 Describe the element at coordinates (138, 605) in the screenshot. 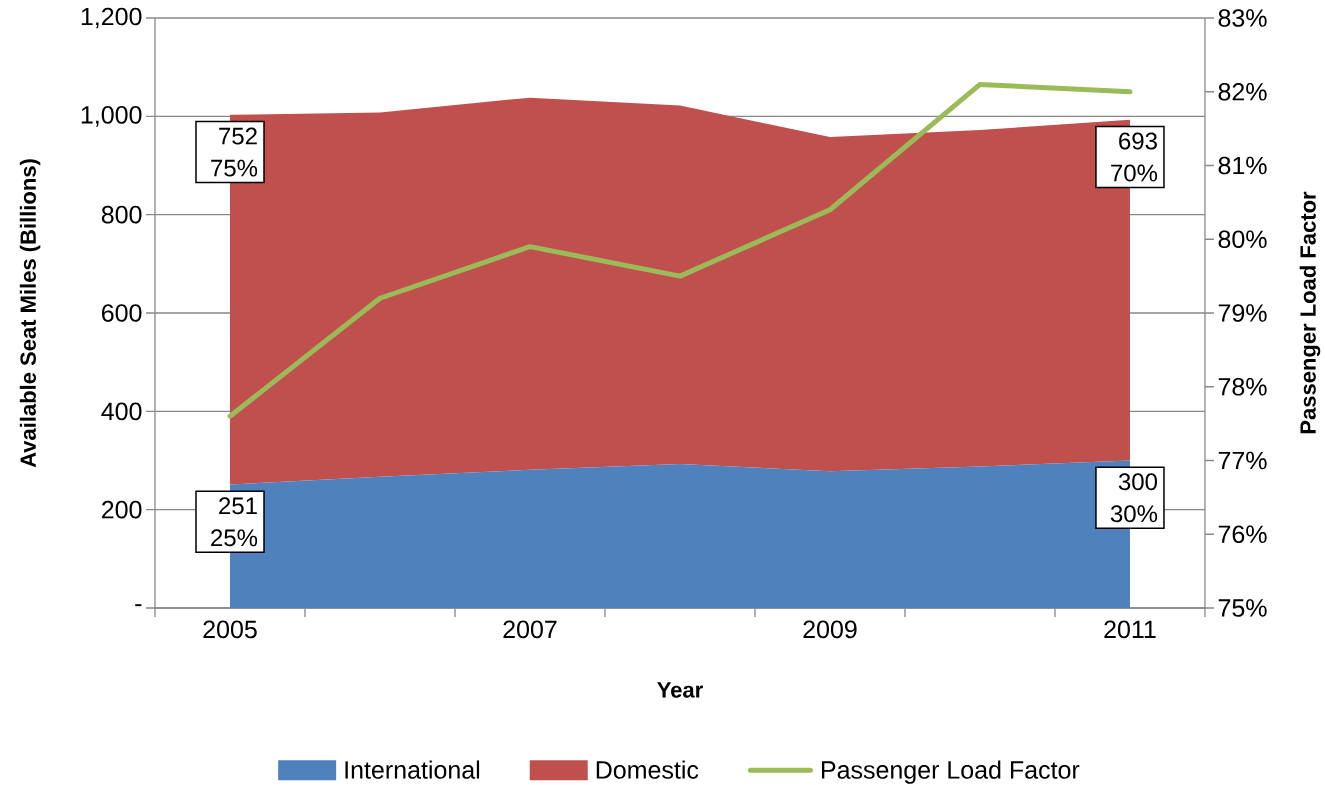

I see `y-tick-label: -` at that location.